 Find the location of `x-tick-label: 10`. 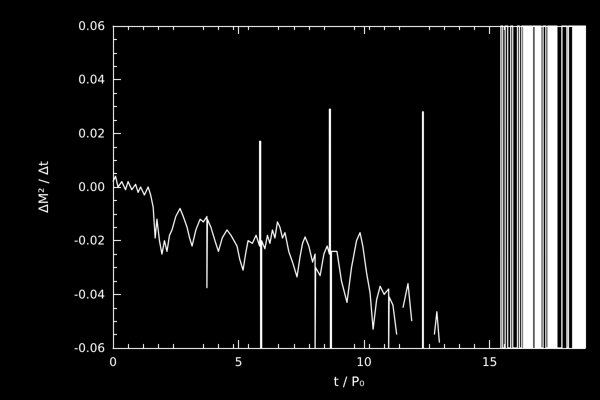

x-tick-label: 10 is located at coordinates (364, 362).